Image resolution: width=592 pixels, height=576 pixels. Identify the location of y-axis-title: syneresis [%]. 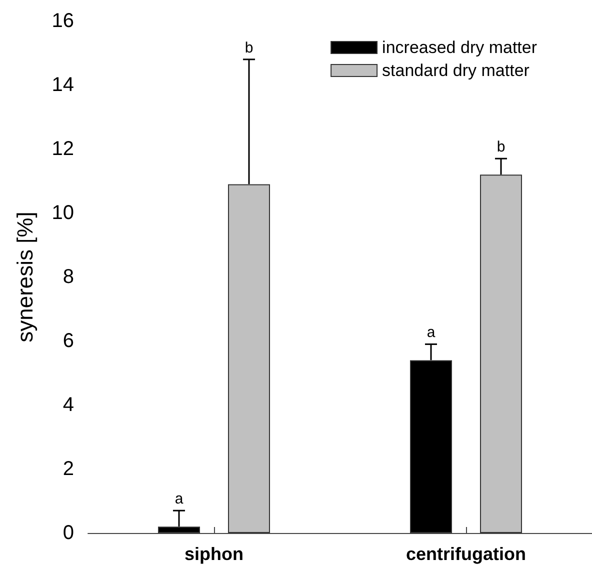
(25, 277).